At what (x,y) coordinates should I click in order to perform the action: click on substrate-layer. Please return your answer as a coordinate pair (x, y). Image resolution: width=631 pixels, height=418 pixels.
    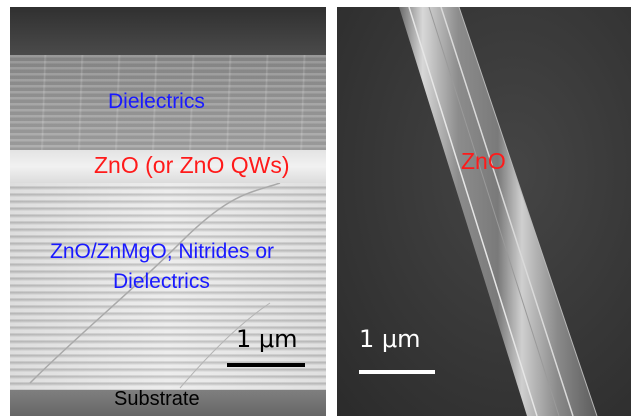
    Looking at the image, I should click on (168, 403).